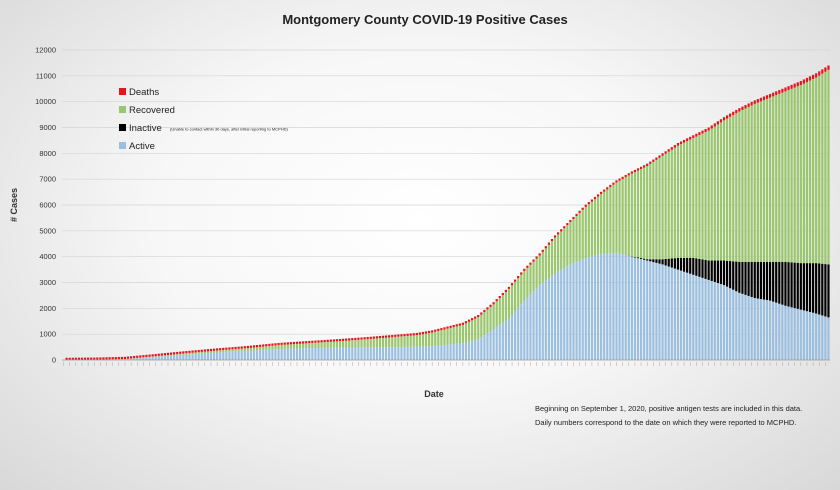 The height and width of the screenshot is (490, 840). Describe the element at coordinates (142, 146) in the screenshot. I see `legend-label-active: Active` at that location.